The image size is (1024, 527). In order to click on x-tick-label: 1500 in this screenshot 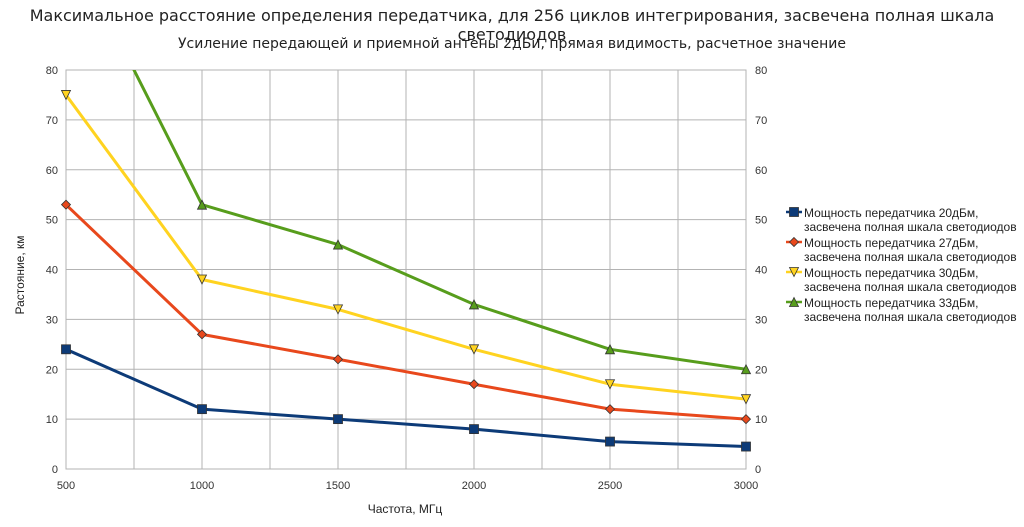, I will do `click(338, 486)`.